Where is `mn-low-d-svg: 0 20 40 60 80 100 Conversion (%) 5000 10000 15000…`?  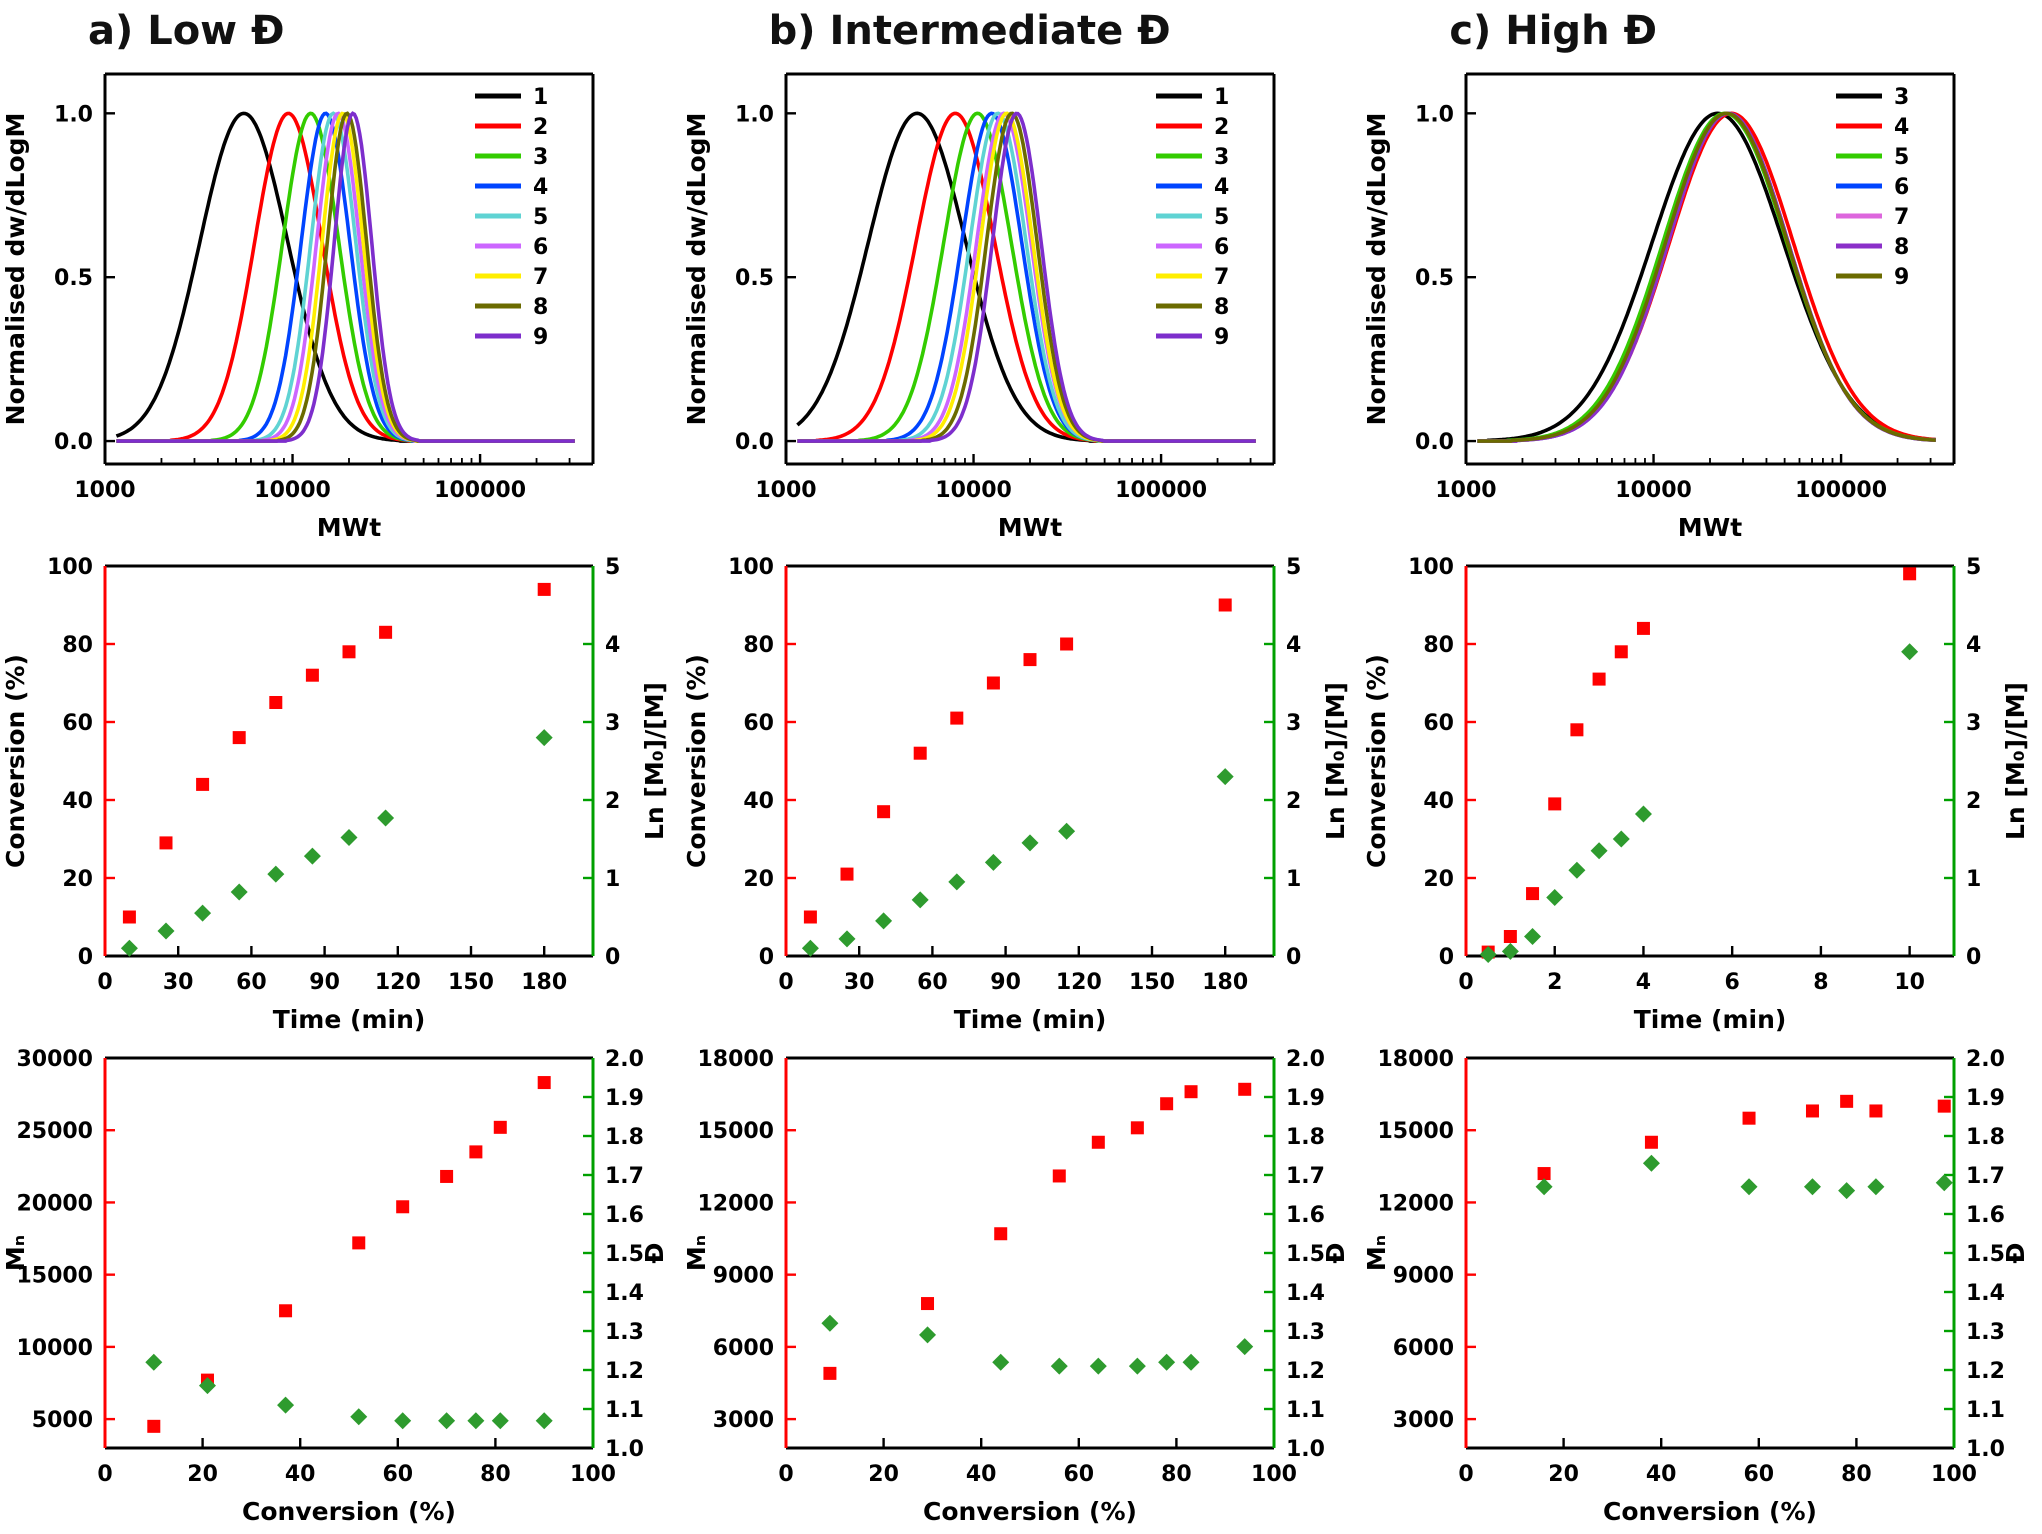 mn-low-d-svg: 0 20 40 60 80 100 Conversion (%) 5000 10000 15000… is located at coordinates (335, 1286).